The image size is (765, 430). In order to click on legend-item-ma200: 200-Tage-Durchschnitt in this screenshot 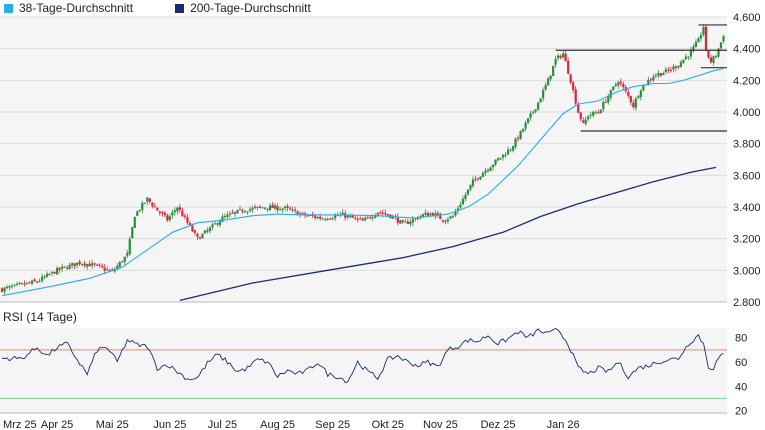, I will do `click(241, 8)`.